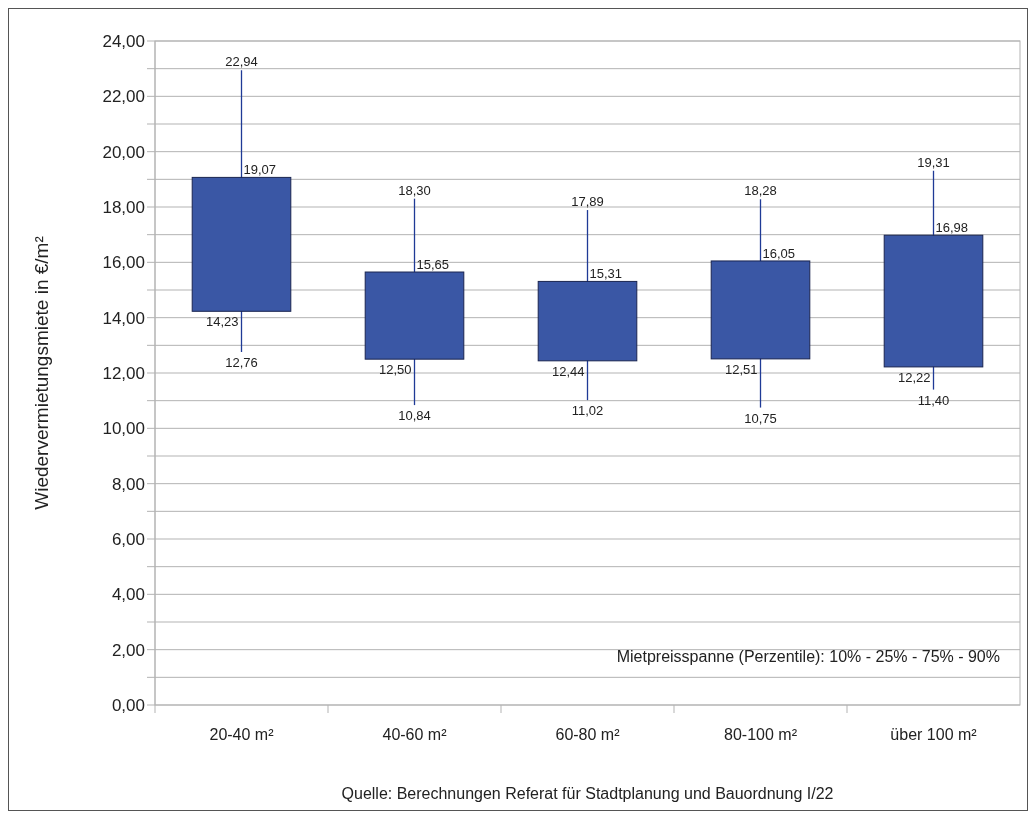  I want to click on text: 11,02, so click(587, 411).